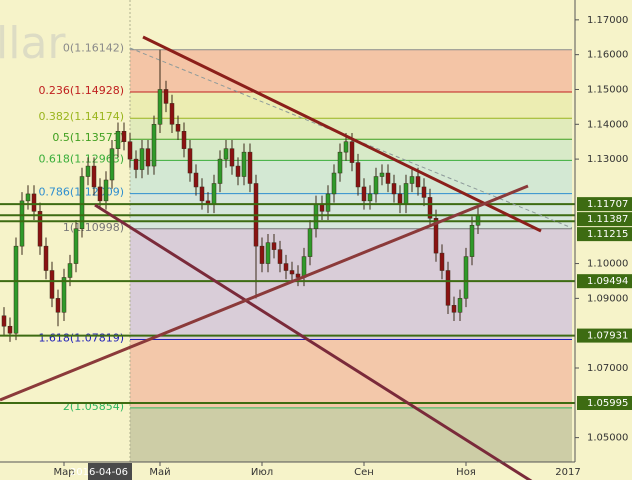 The image size is (632, 480). Describe the element at coordinates (81, 116) in the screenshot. I see `fib-label: 0.382(1.14174)` at that location.